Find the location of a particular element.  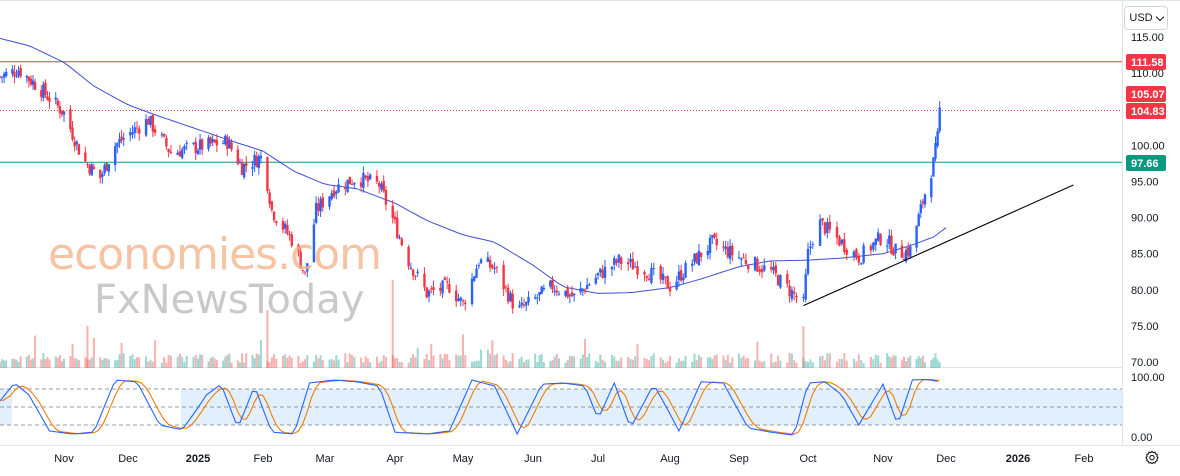

time-axis-tick-label: Jul is located at coordinates (598, 459).